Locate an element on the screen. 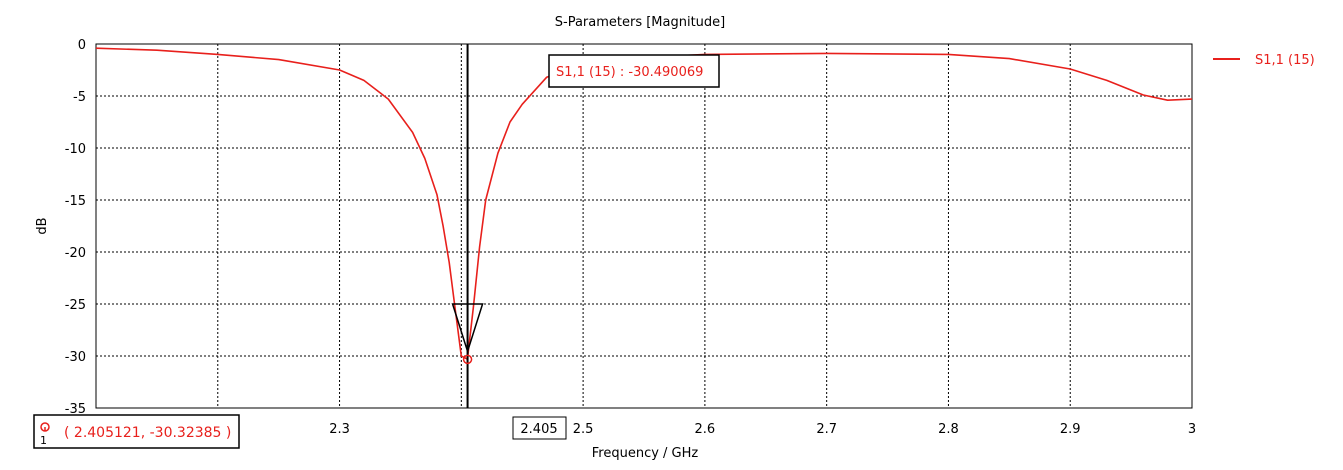 The height and width of the screenshot is (470, 1343). x-tick-label: 2.3 is located at coordinates (339, 429).